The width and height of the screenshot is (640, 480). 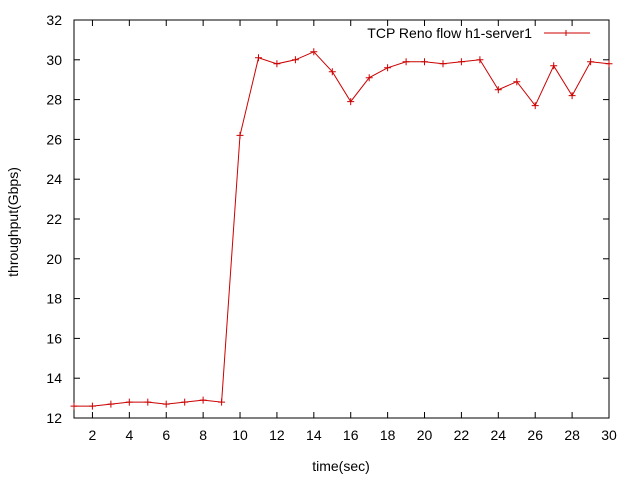 What do you see at coordinates (277, 435) in the screenshot?
I see `x-tick-label: 12` at bounding box center [277, 435].